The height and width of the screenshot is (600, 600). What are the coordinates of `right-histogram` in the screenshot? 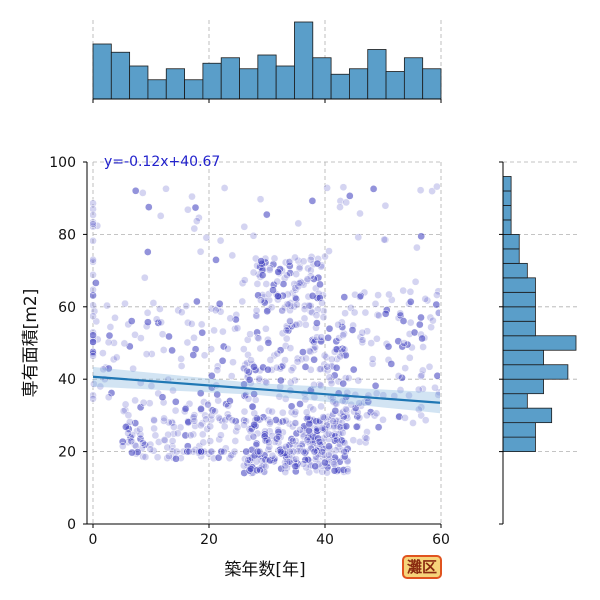 It's located at (538, 343).